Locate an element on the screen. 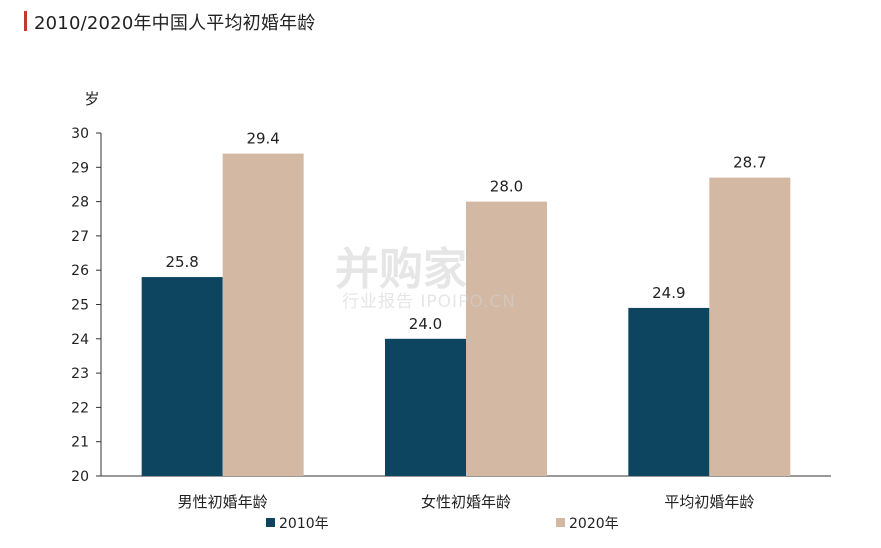 The image size is (881, 548). y-tick-label: 30 is located at coordinates (80, 134).